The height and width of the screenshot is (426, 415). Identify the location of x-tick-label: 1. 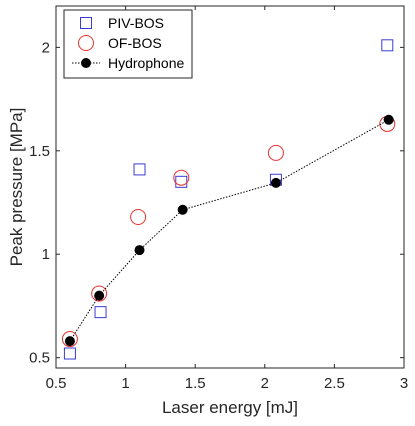
(125, 383).